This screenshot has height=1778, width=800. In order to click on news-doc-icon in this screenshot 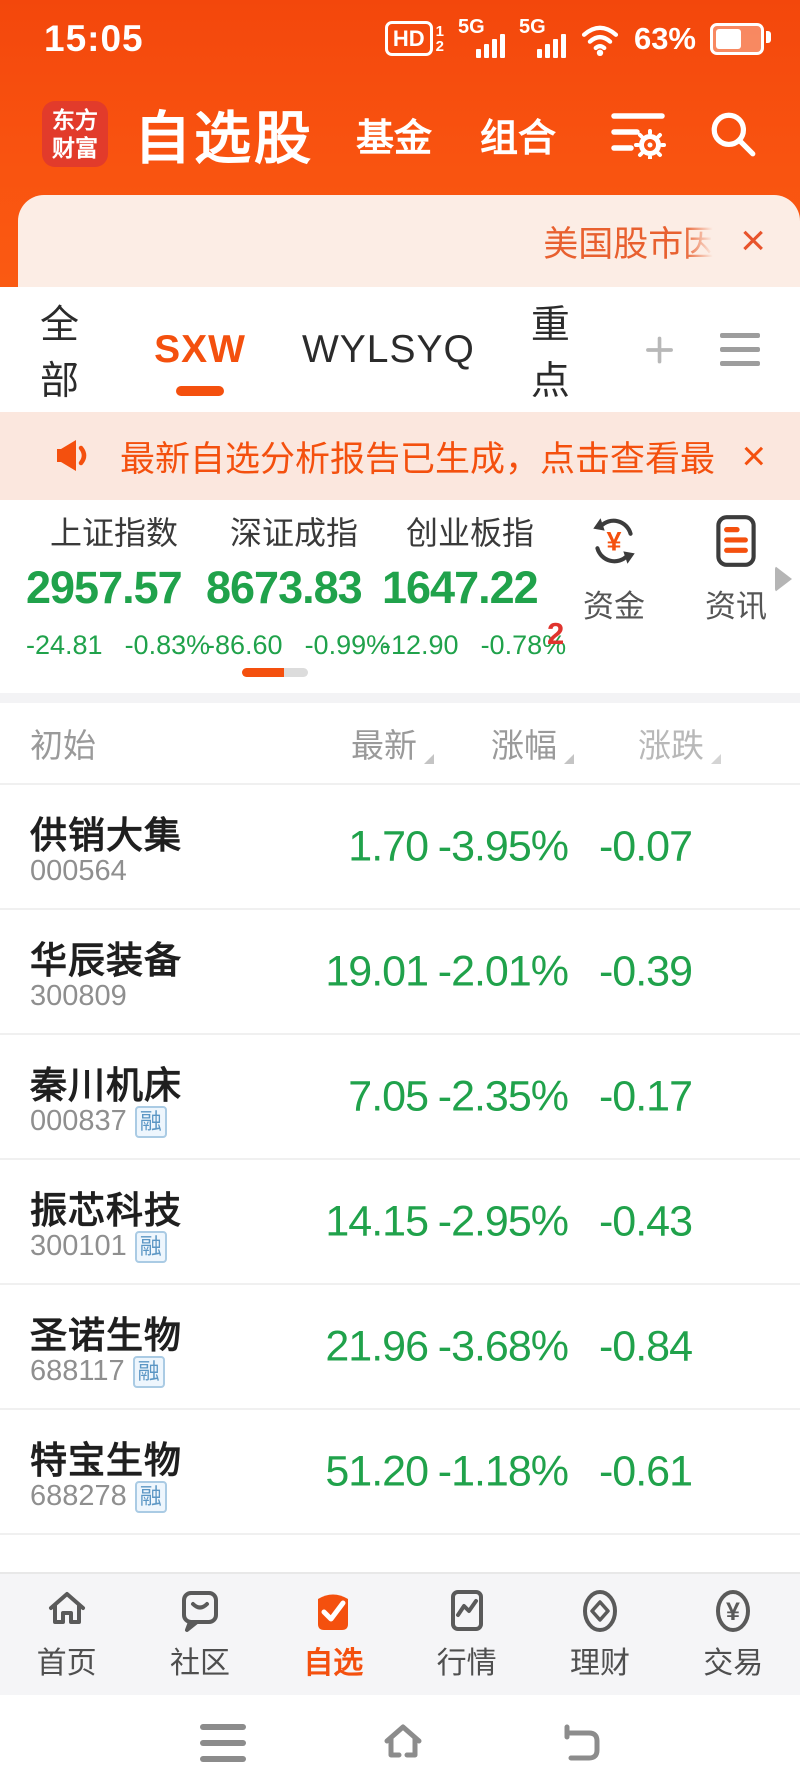, I will do `click(736, 541)`.